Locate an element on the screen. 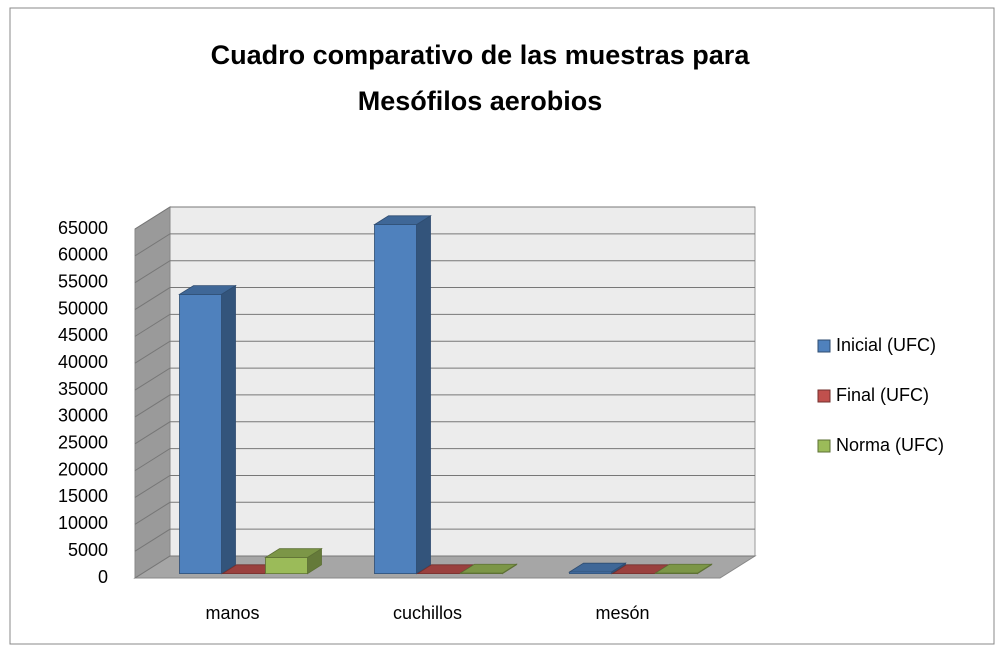  x-tick-label: manos is located at coordinates (232, 613).